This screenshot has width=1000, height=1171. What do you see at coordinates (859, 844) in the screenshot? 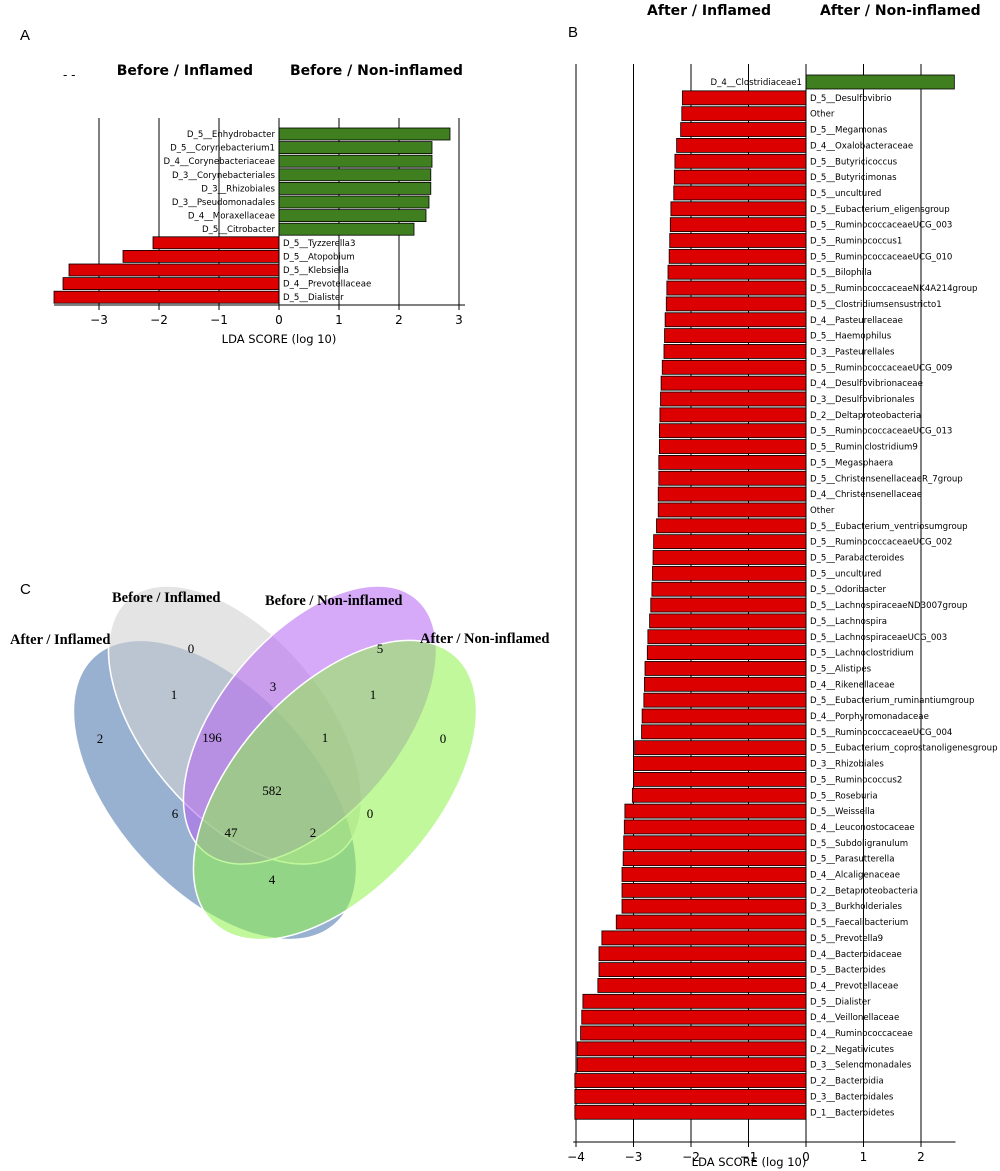
I see `b-taxon-label: D_5__Subdoligranulum` at bounding box center [859, 844].